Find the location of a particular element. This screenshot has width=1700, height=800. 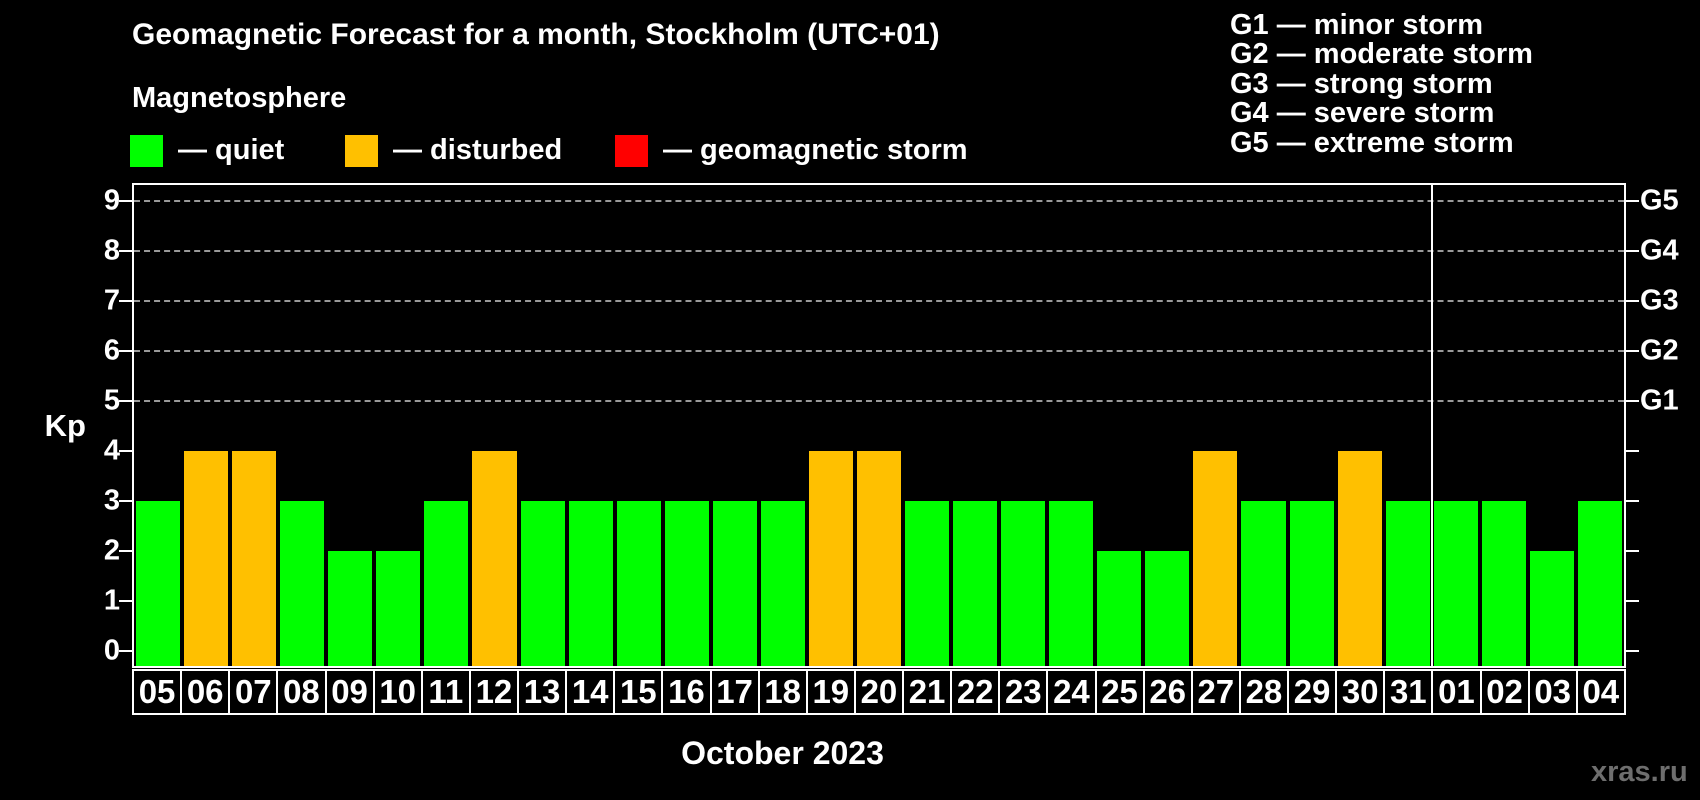

date-cell-14: 14 is located at coordinates (590, 692).